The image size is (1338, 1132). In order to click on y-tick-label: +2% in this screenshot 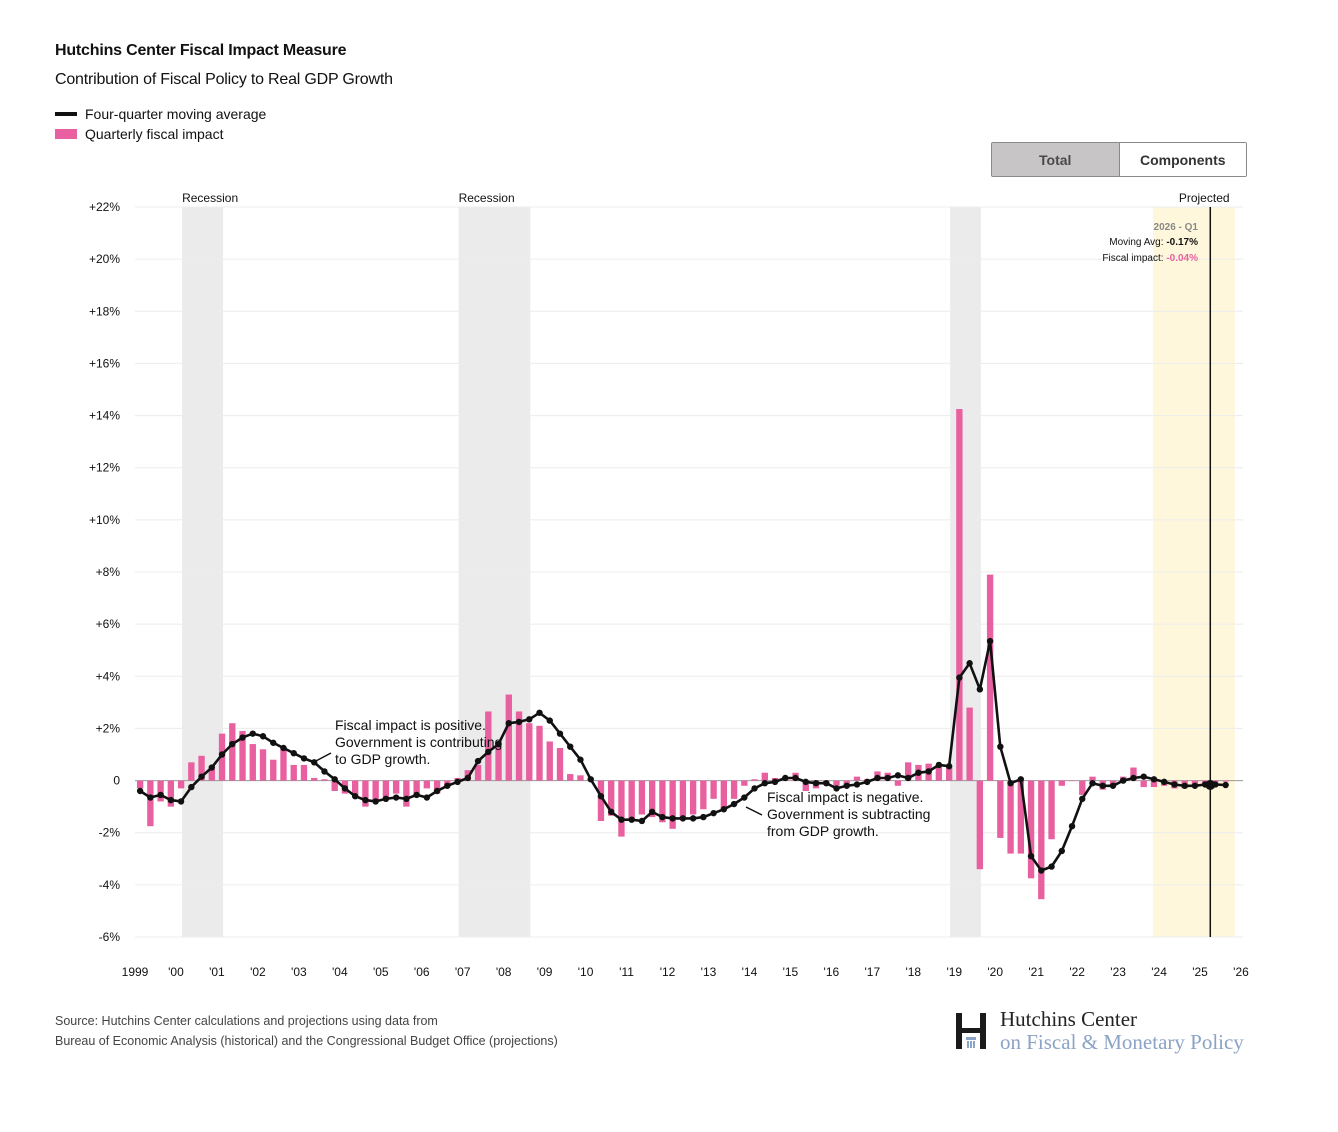, I will do `click(108, 728)`.